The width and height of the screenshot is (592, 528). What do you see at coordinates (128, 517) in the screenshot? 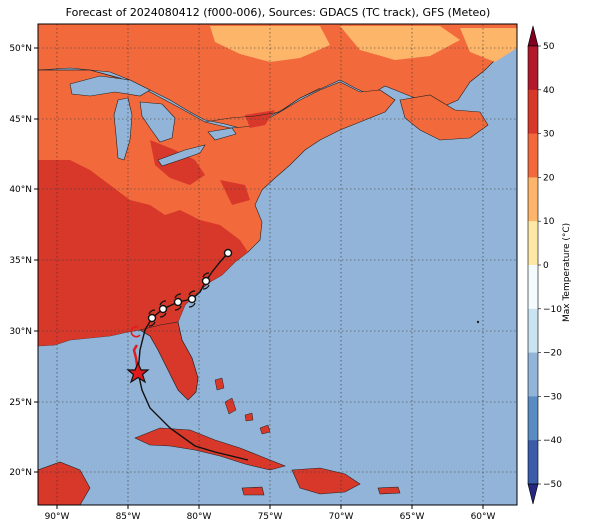
I see `lon-label: 85°W` at bounding box center [128, 517].